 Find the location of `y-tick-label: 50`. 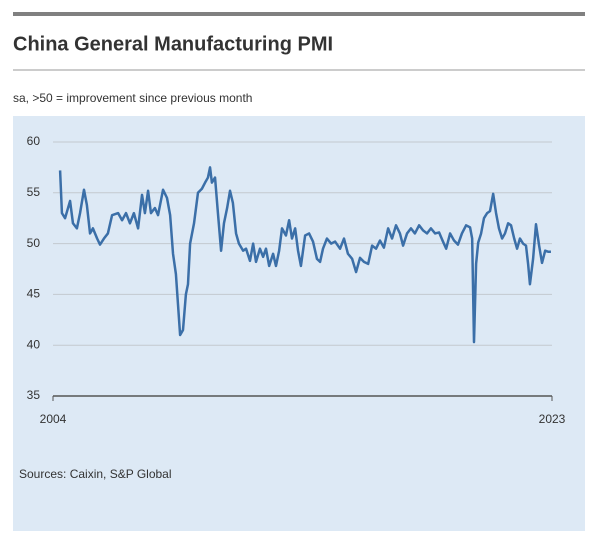

y-tick-label: 50 is located at coordinates (34, 243).